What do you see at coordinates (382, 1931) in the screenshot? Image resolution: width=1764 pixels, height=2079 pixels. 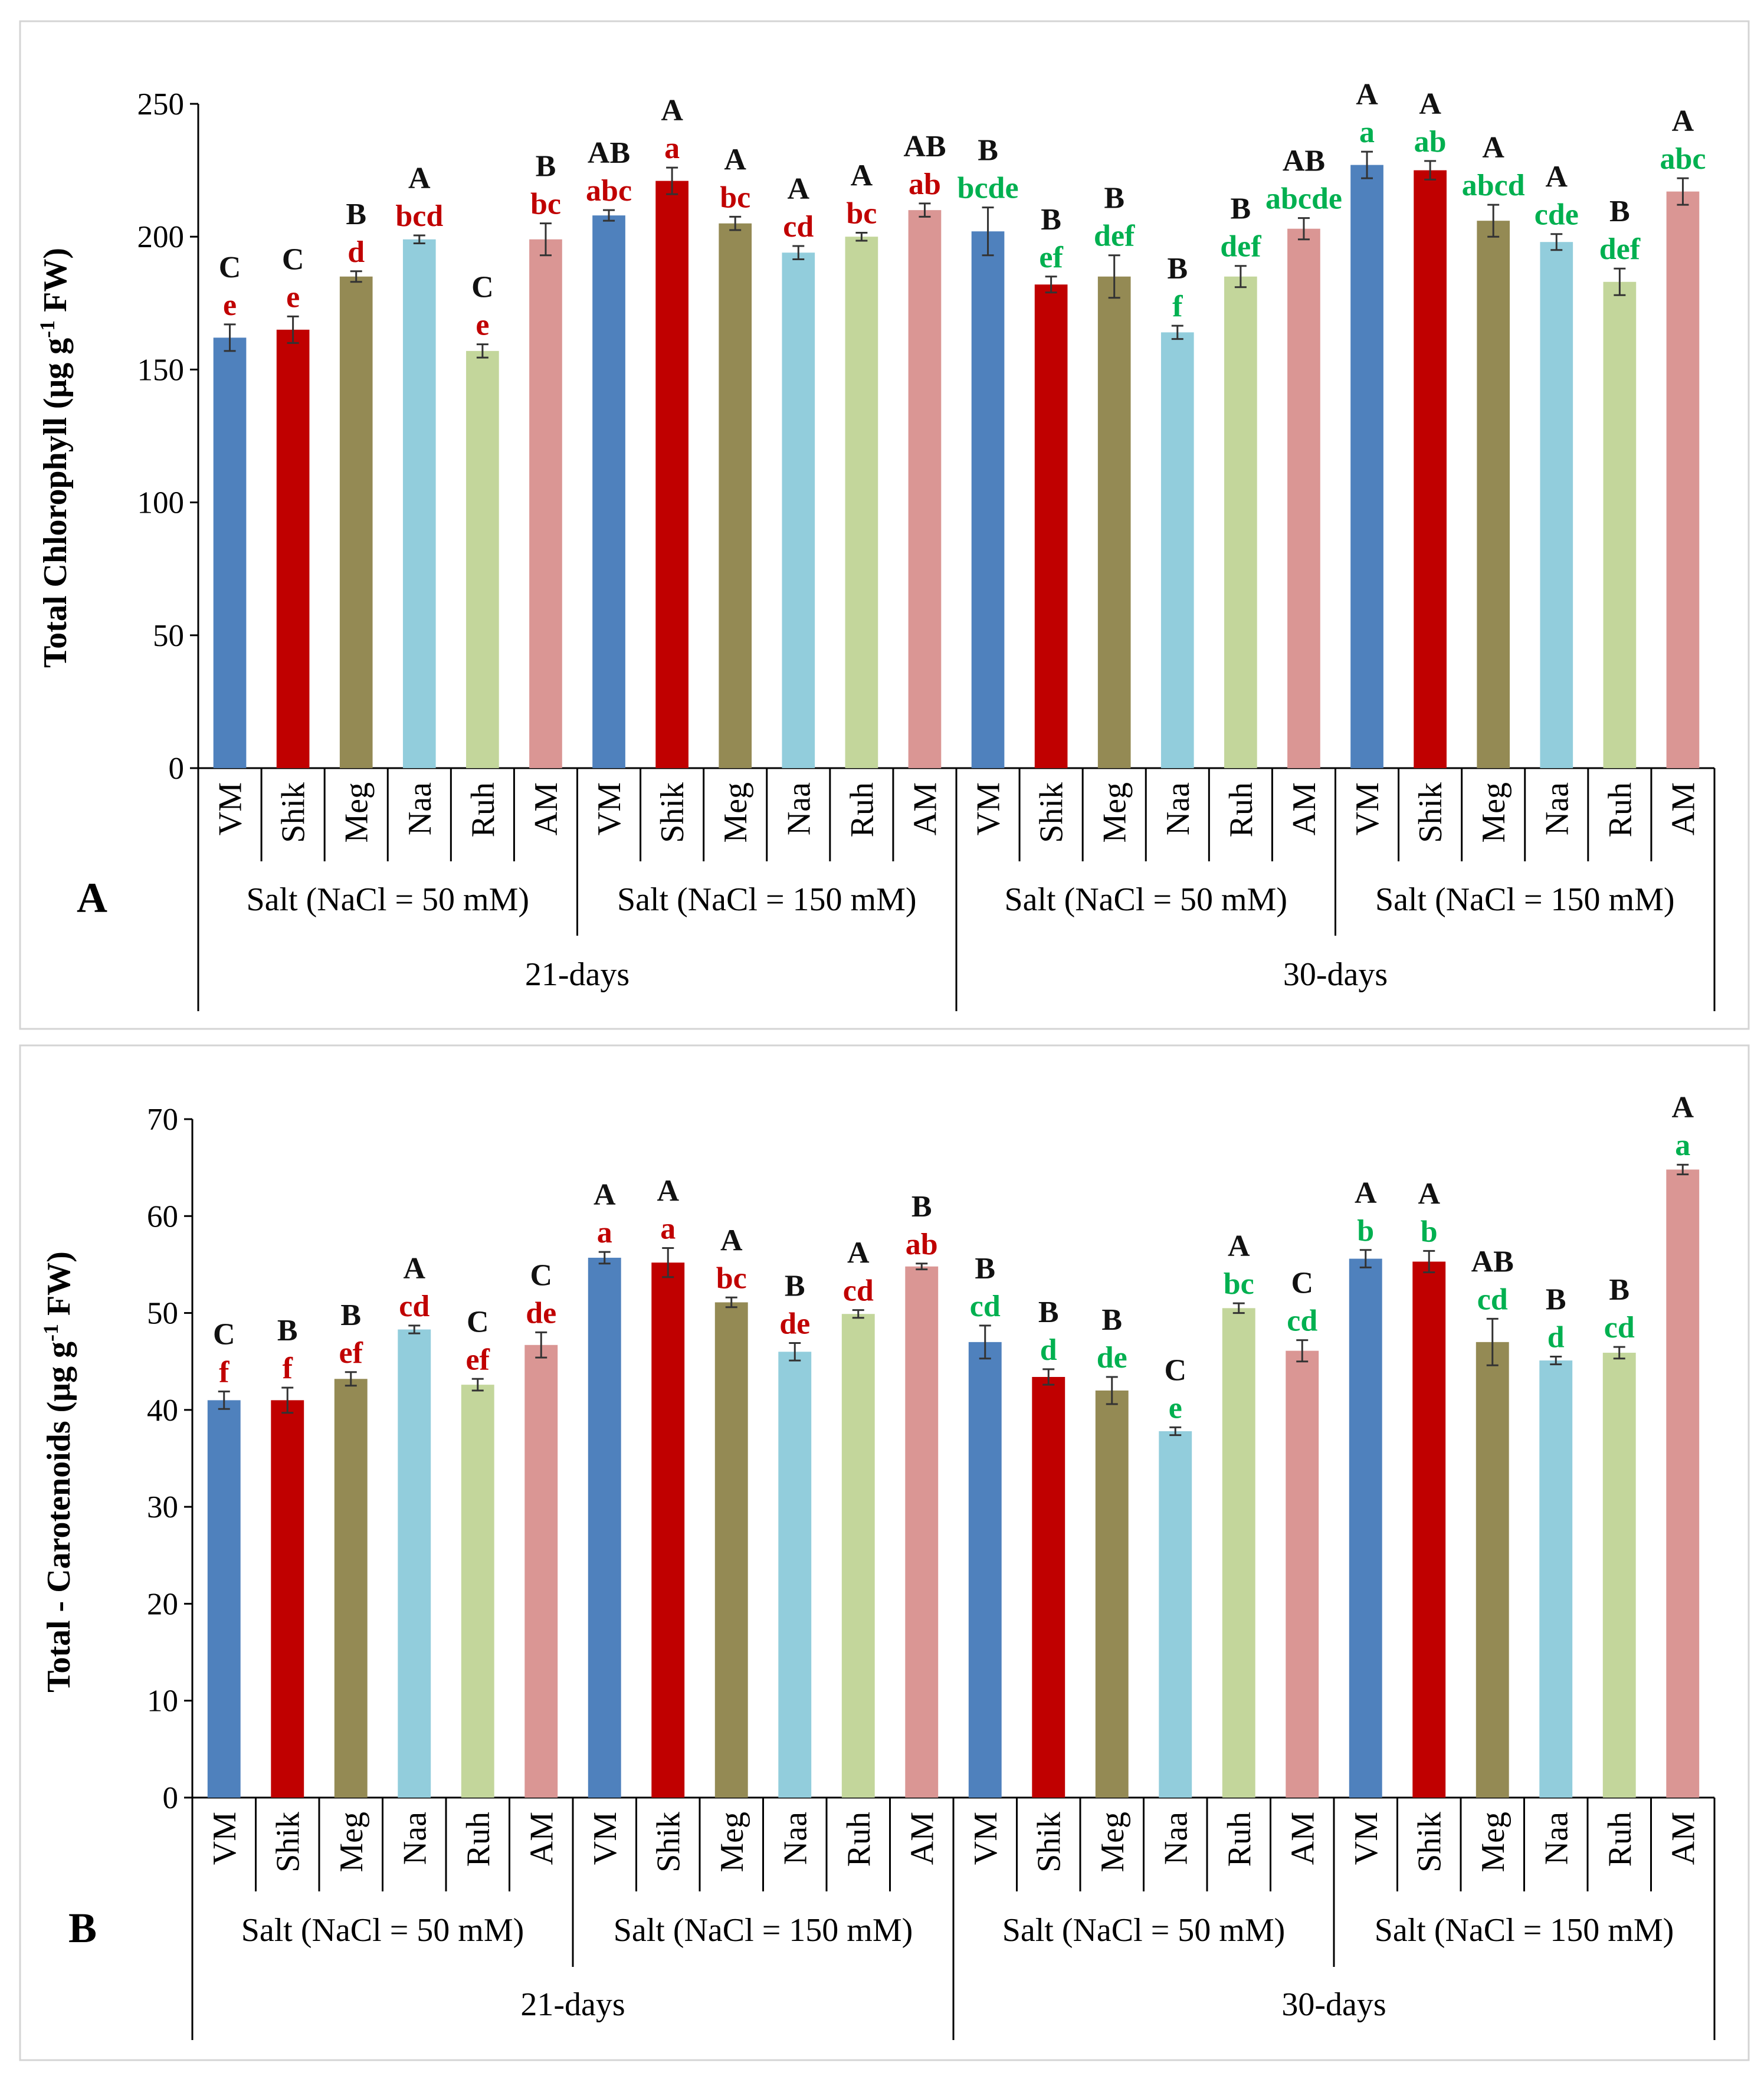 I see `treatment-group-label: Salt (NaCl = 50 mM)` at bounding box center [382, 1931].